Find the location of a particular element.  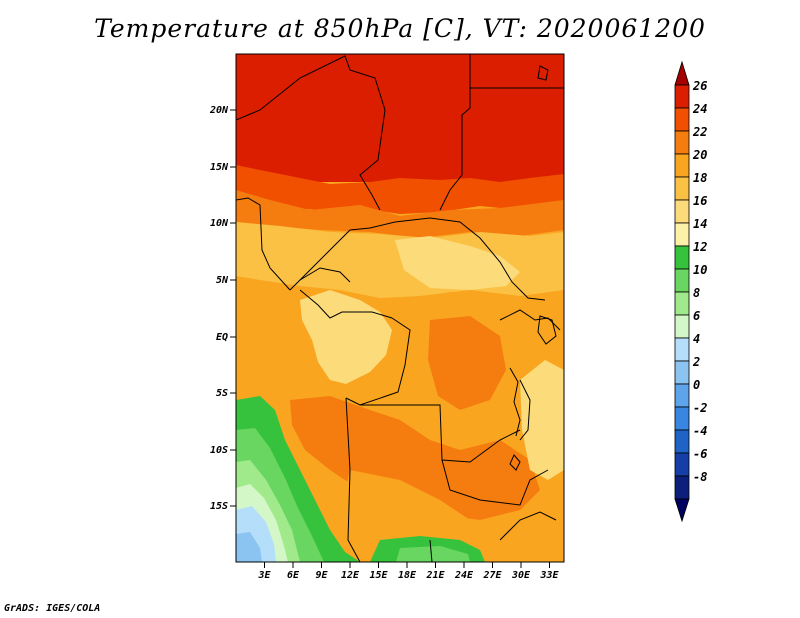

region-gabon-cool is located at coordinates (346, 337).